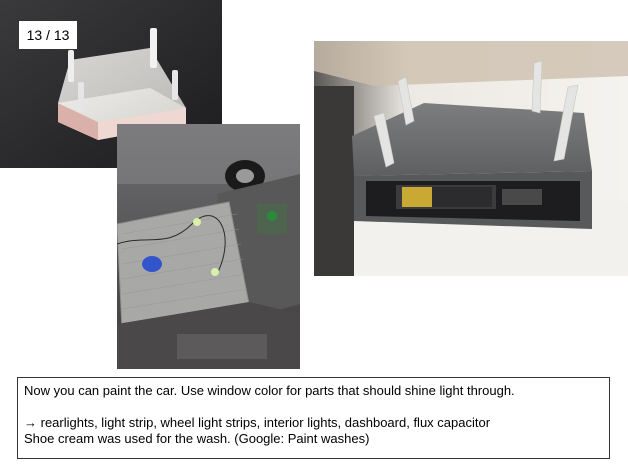  Describe the element at coordinates (48, 35) in the screenshot. I see `slide-counter: 13 / 13` at that location.